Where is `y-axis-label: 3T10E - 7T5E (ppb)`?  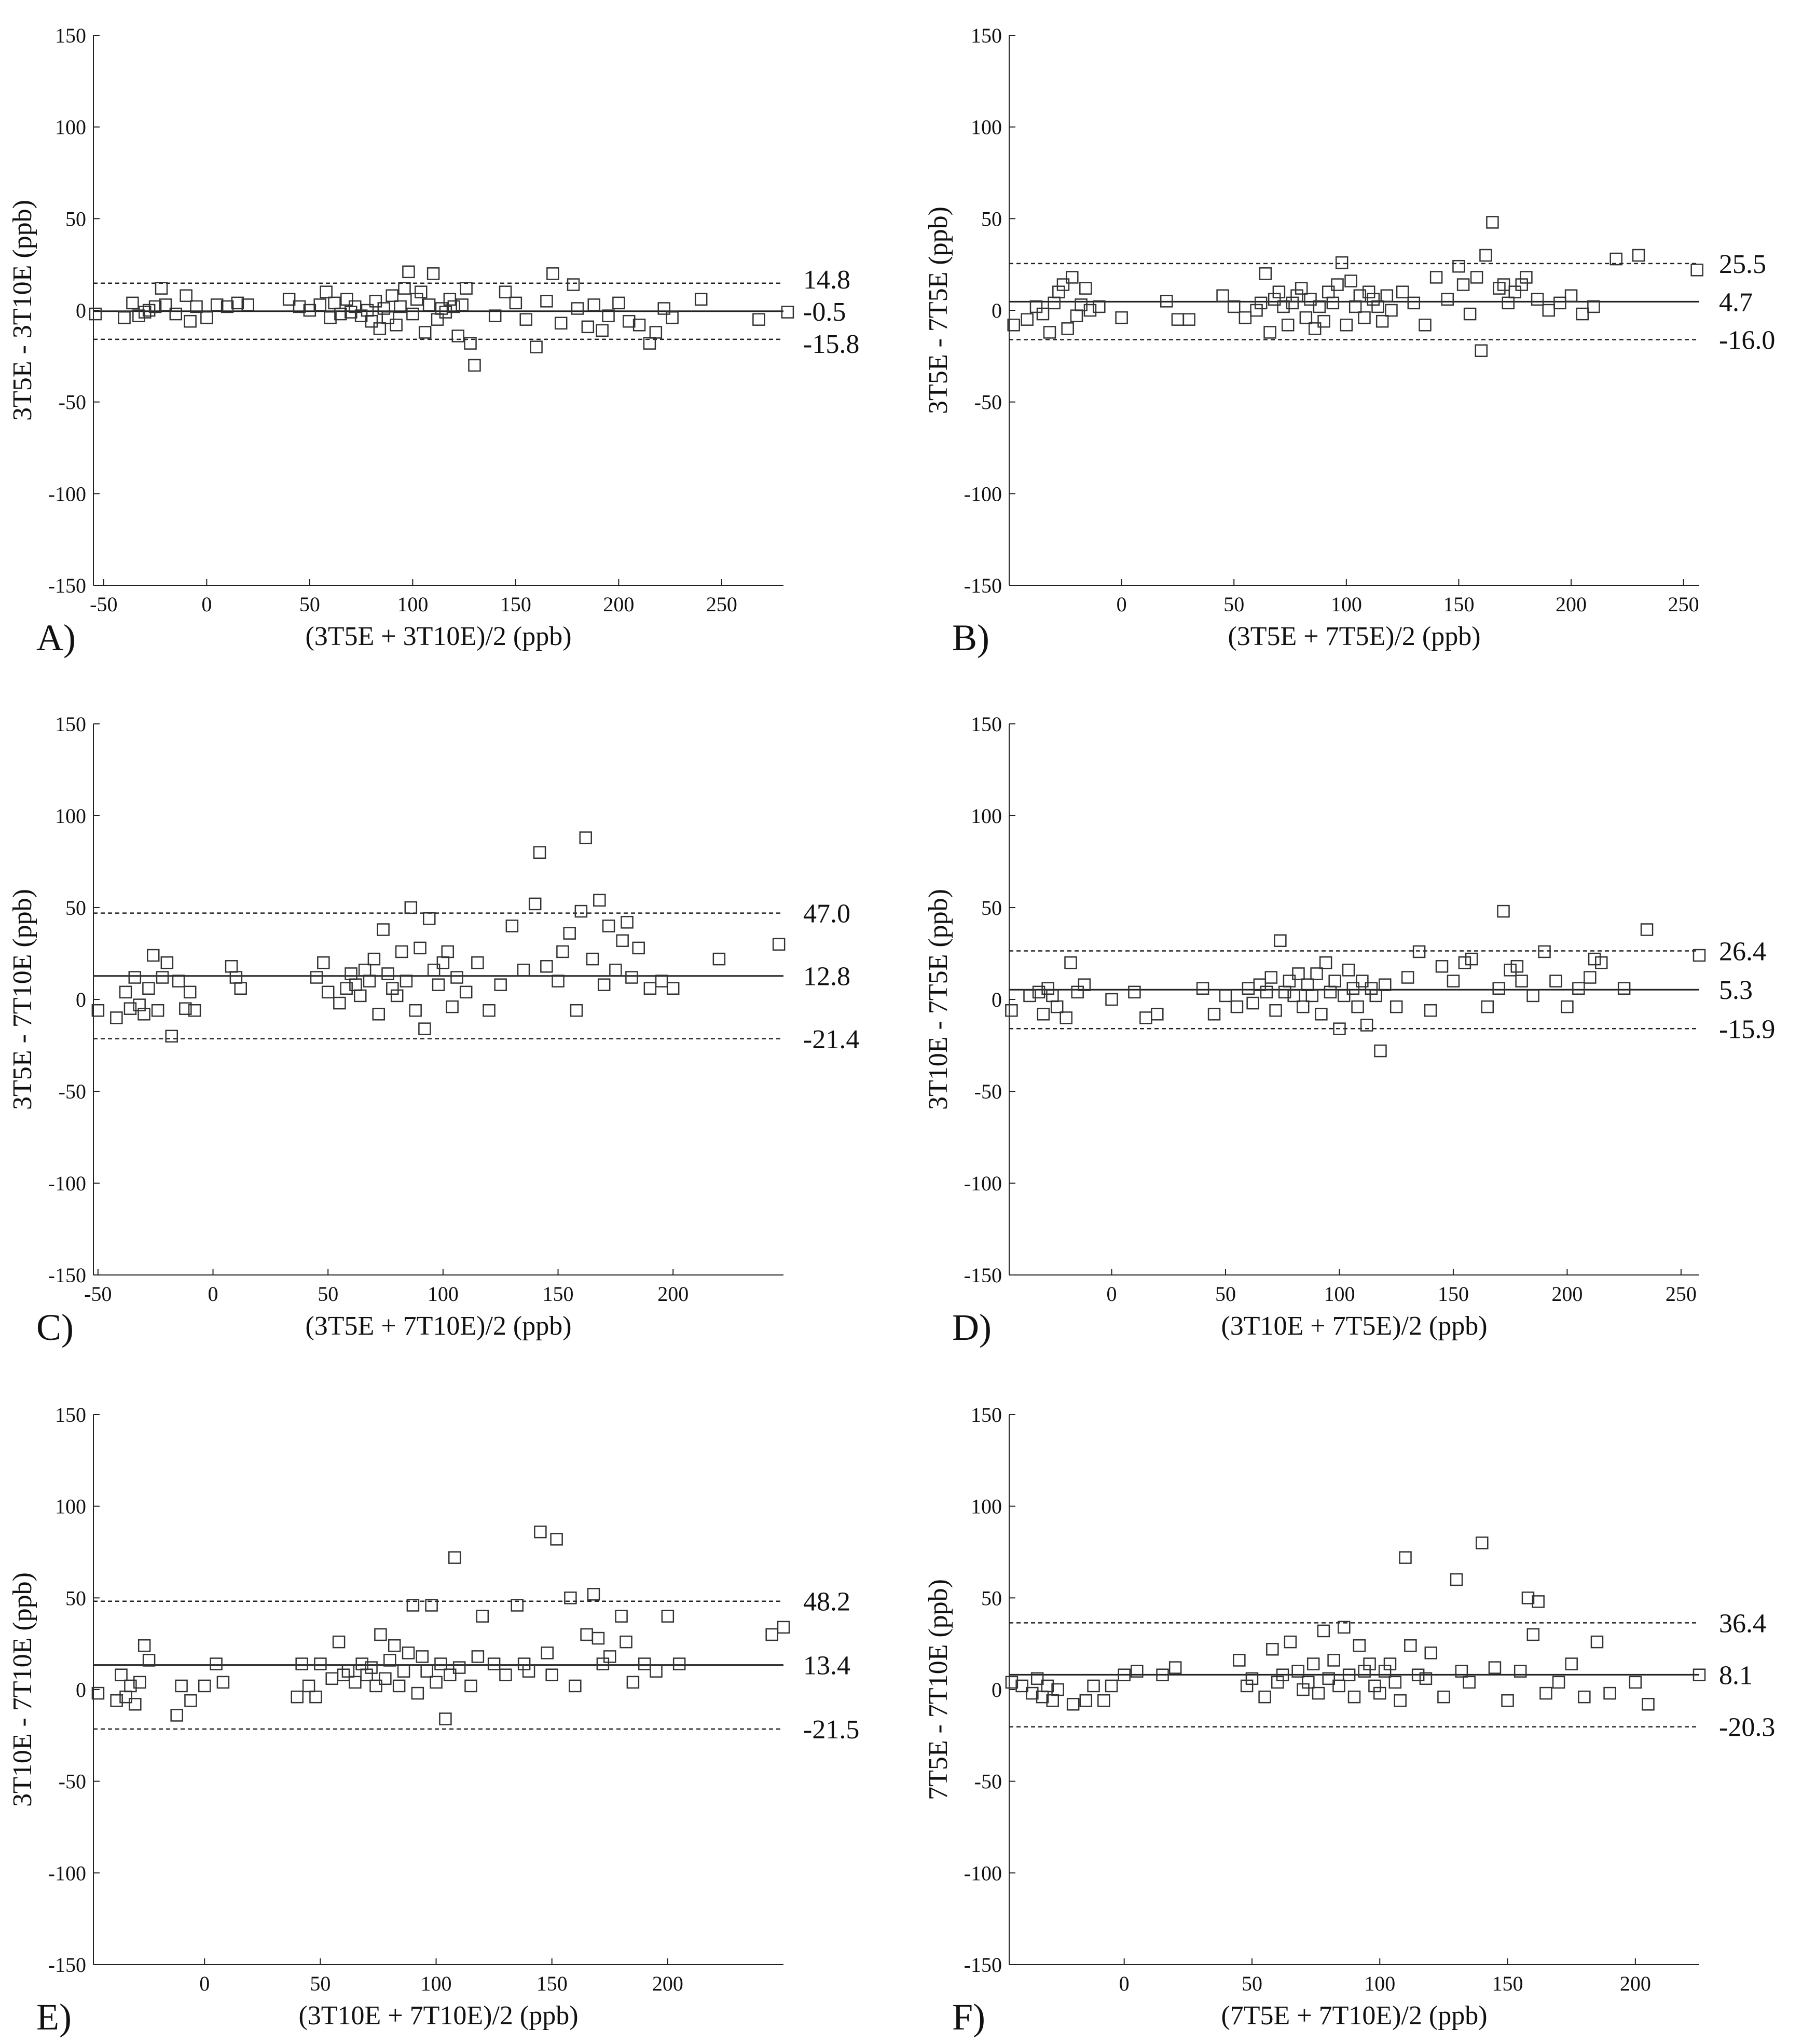 y-axis-label: 3T10E - 7T5E (ppb) is located at coordinates (938, 999).